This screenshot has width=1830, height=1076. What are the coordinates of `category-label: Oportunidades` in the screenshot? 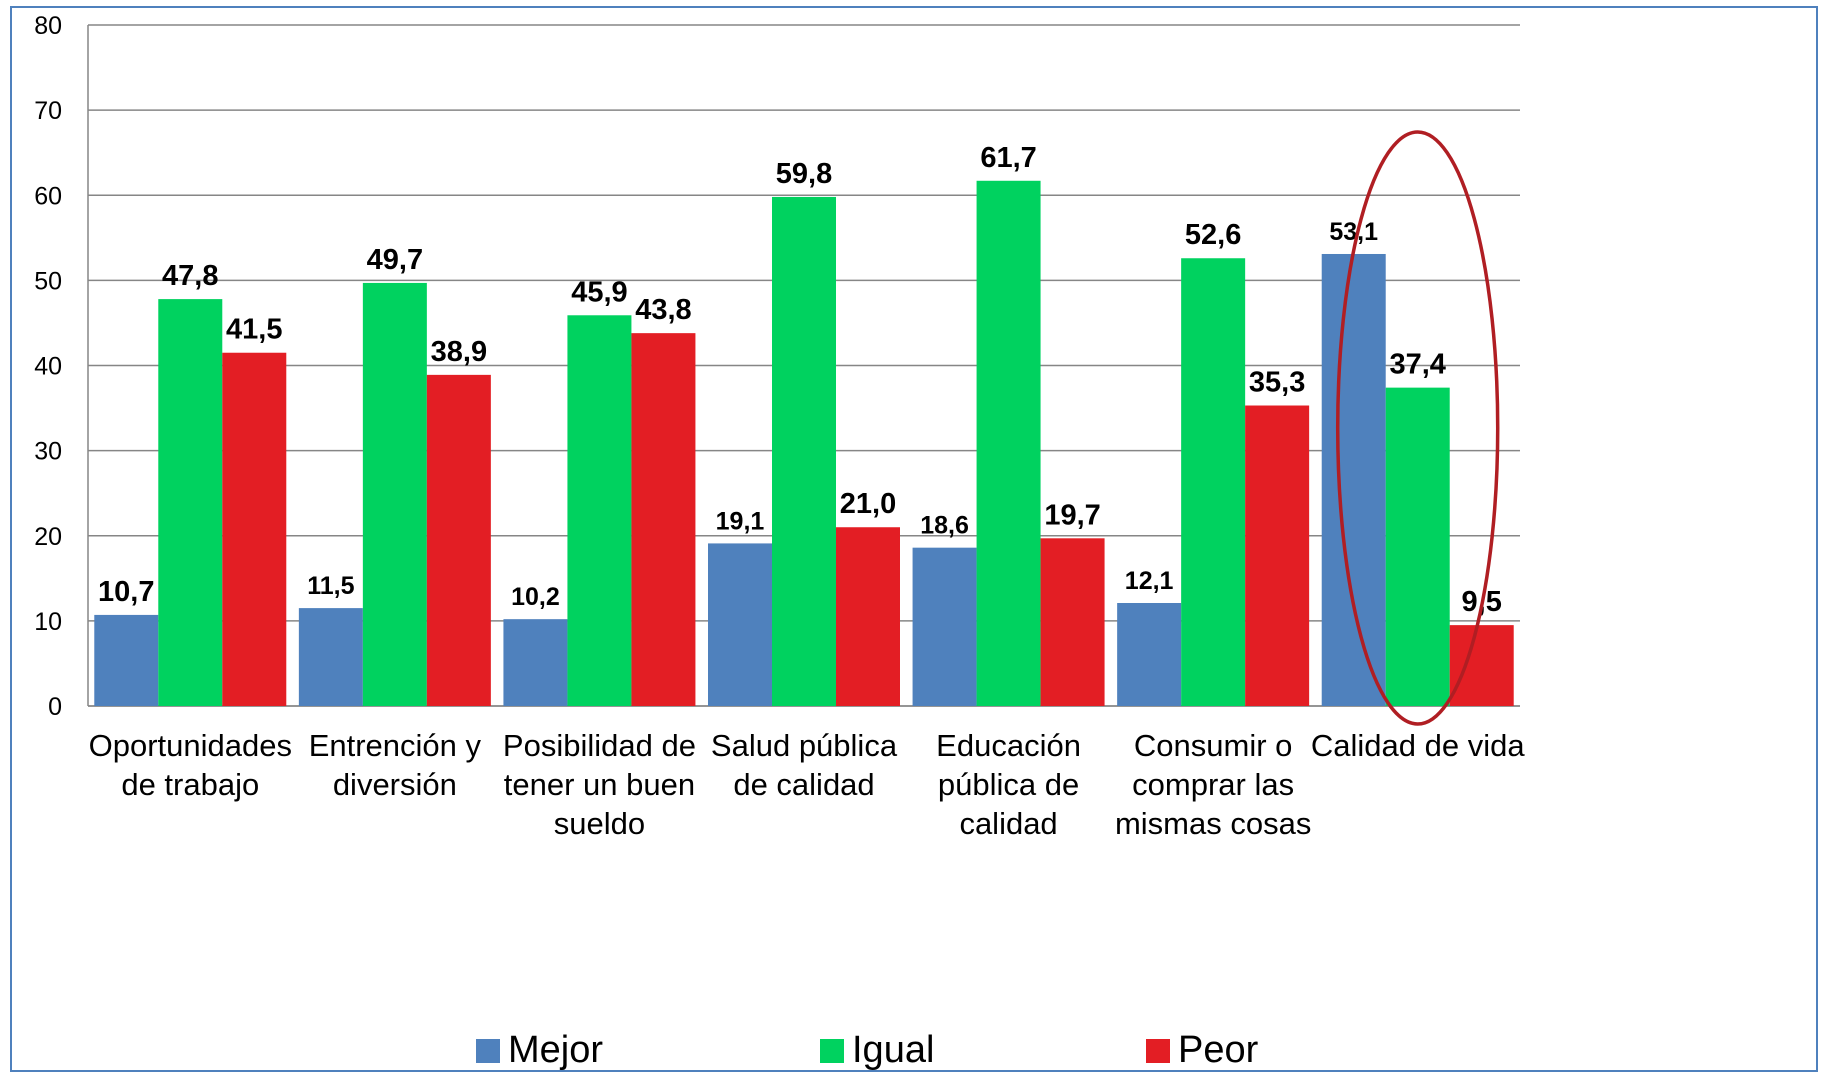 It's located at (190, 745).